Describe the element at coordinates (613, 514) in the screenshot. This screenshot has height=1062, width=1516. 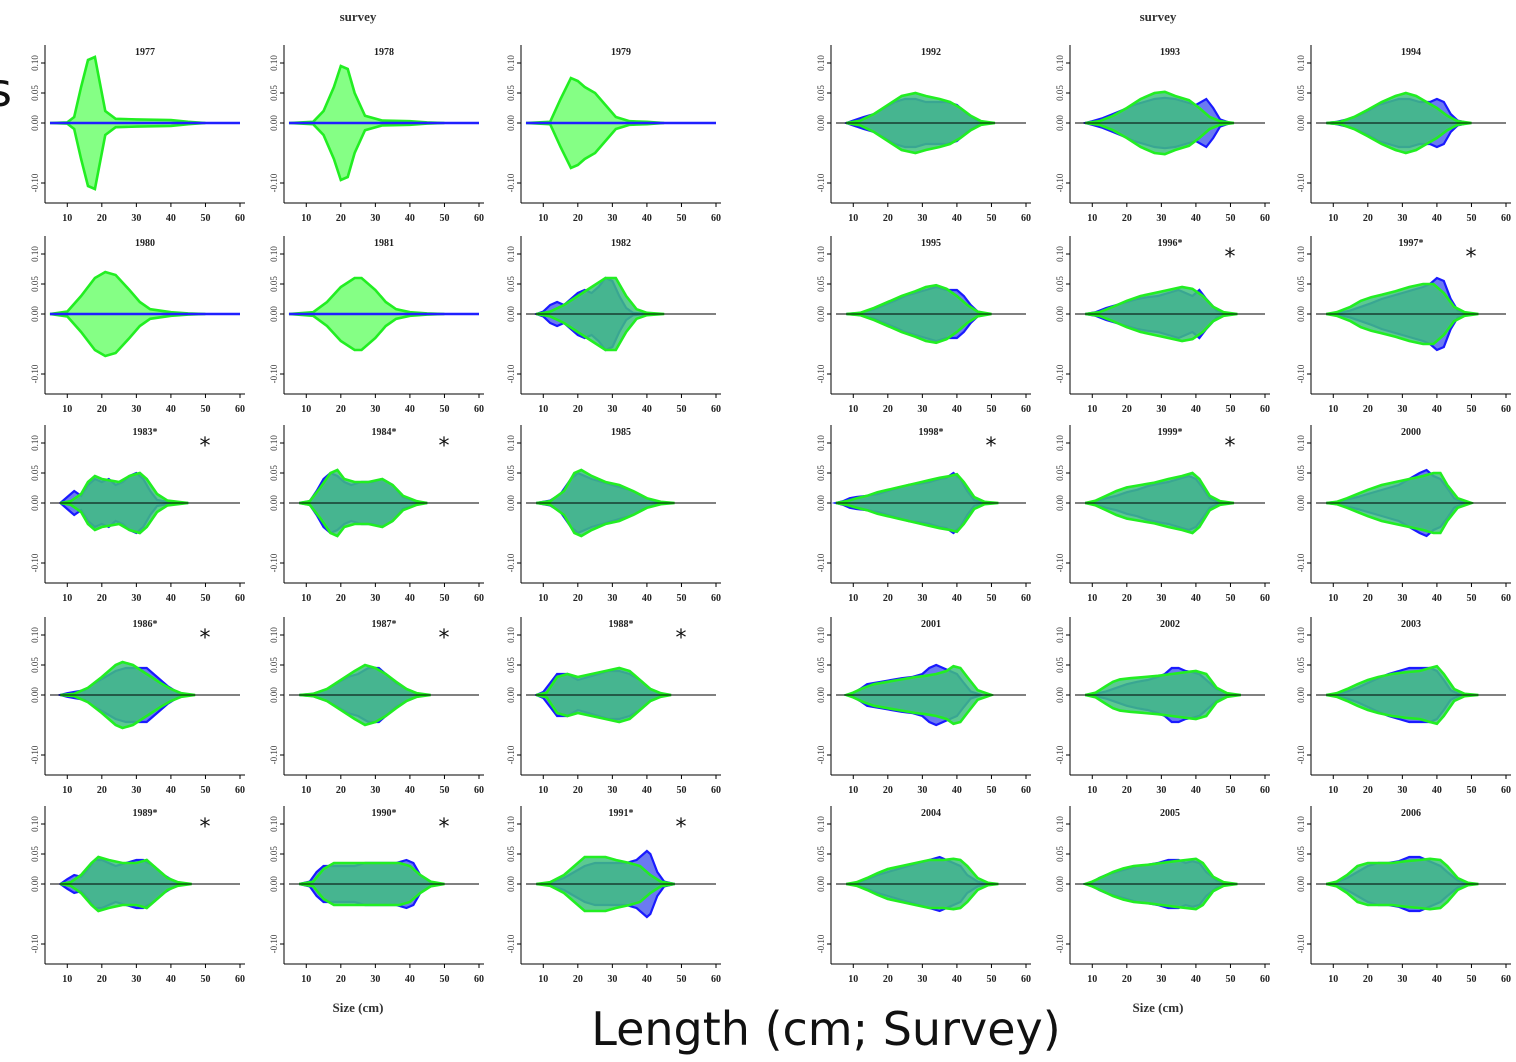
I see `panel-1985: 0.10 0.05 0.00 -0.10 10 20 30 40 50 60 1985` at that location.